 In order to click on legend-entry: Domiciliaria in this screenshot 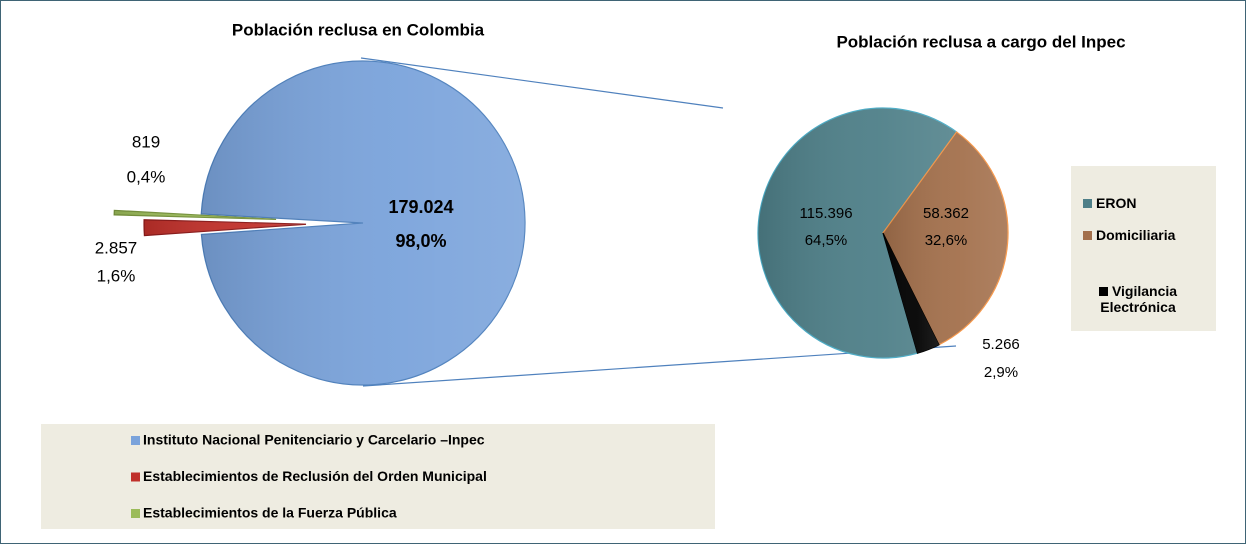, I will do `click(1145, 235)`.